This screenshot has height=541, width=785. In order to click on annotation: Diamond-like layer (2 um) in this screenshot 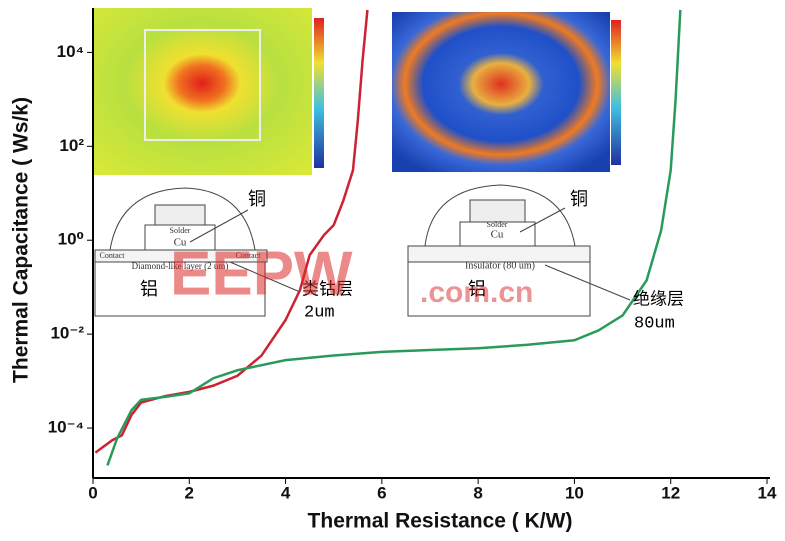, I will do `click(180, 266)`.